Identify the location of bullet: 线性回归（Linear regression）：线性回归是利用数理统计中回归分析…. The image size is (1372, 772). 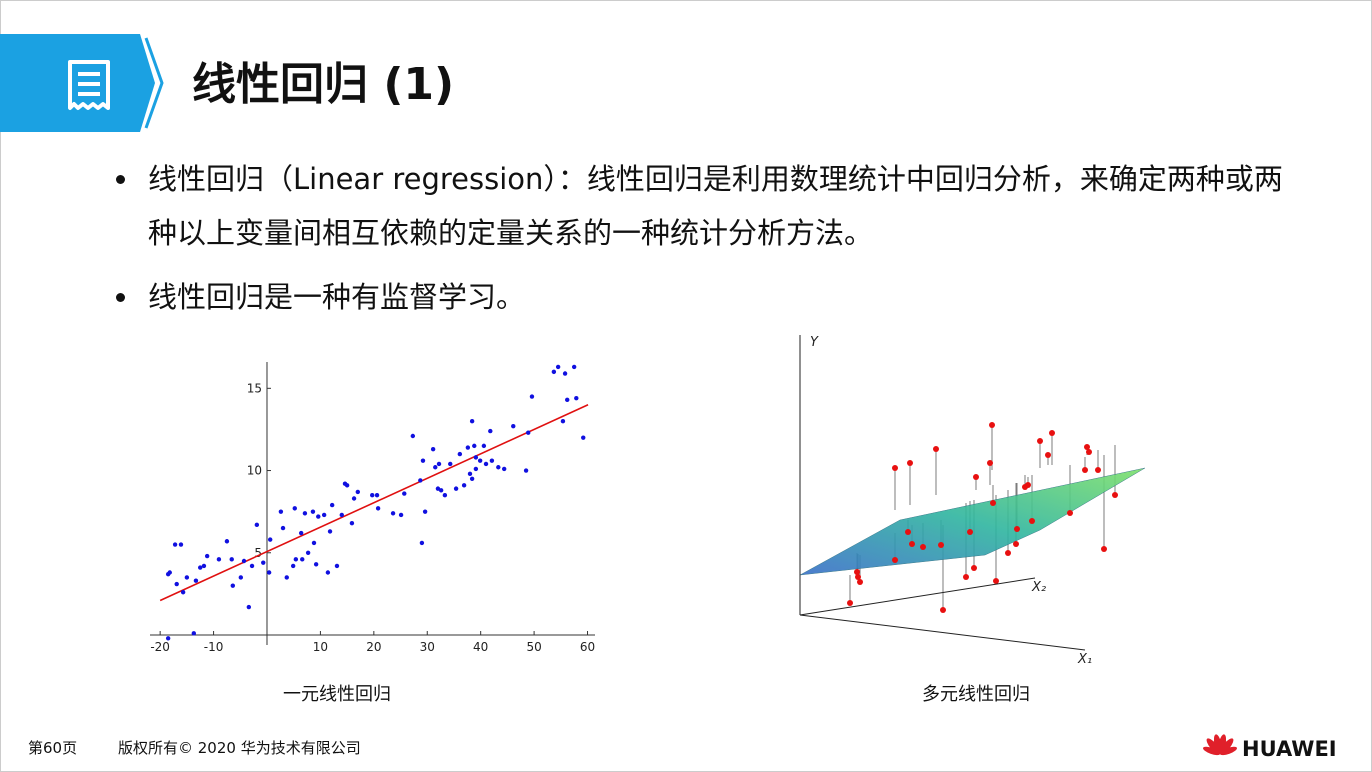
(700, 206).